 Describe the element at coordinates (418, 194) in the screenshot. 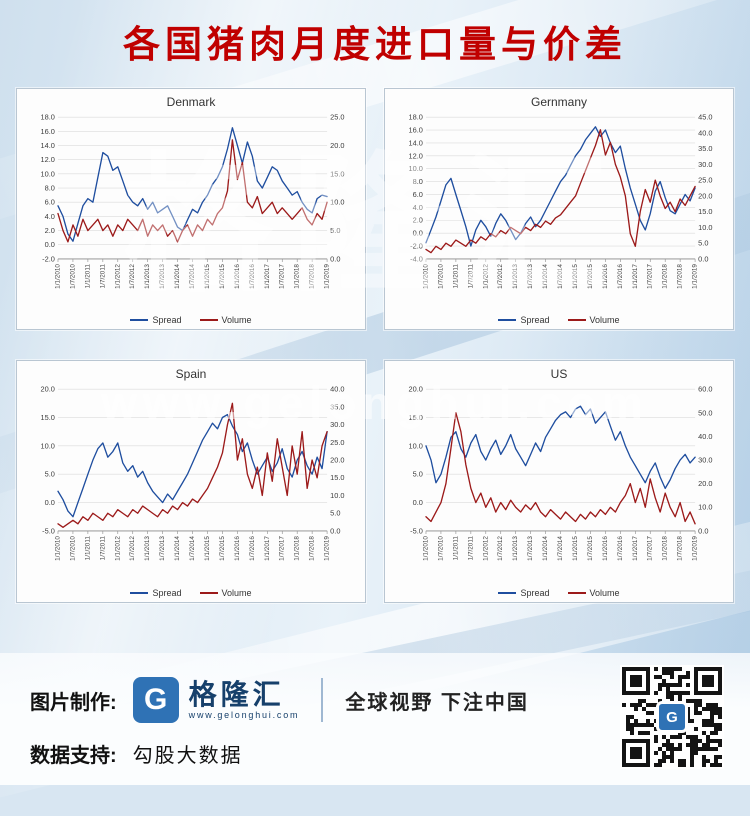

I see `svg-text: 6.0` at that location.